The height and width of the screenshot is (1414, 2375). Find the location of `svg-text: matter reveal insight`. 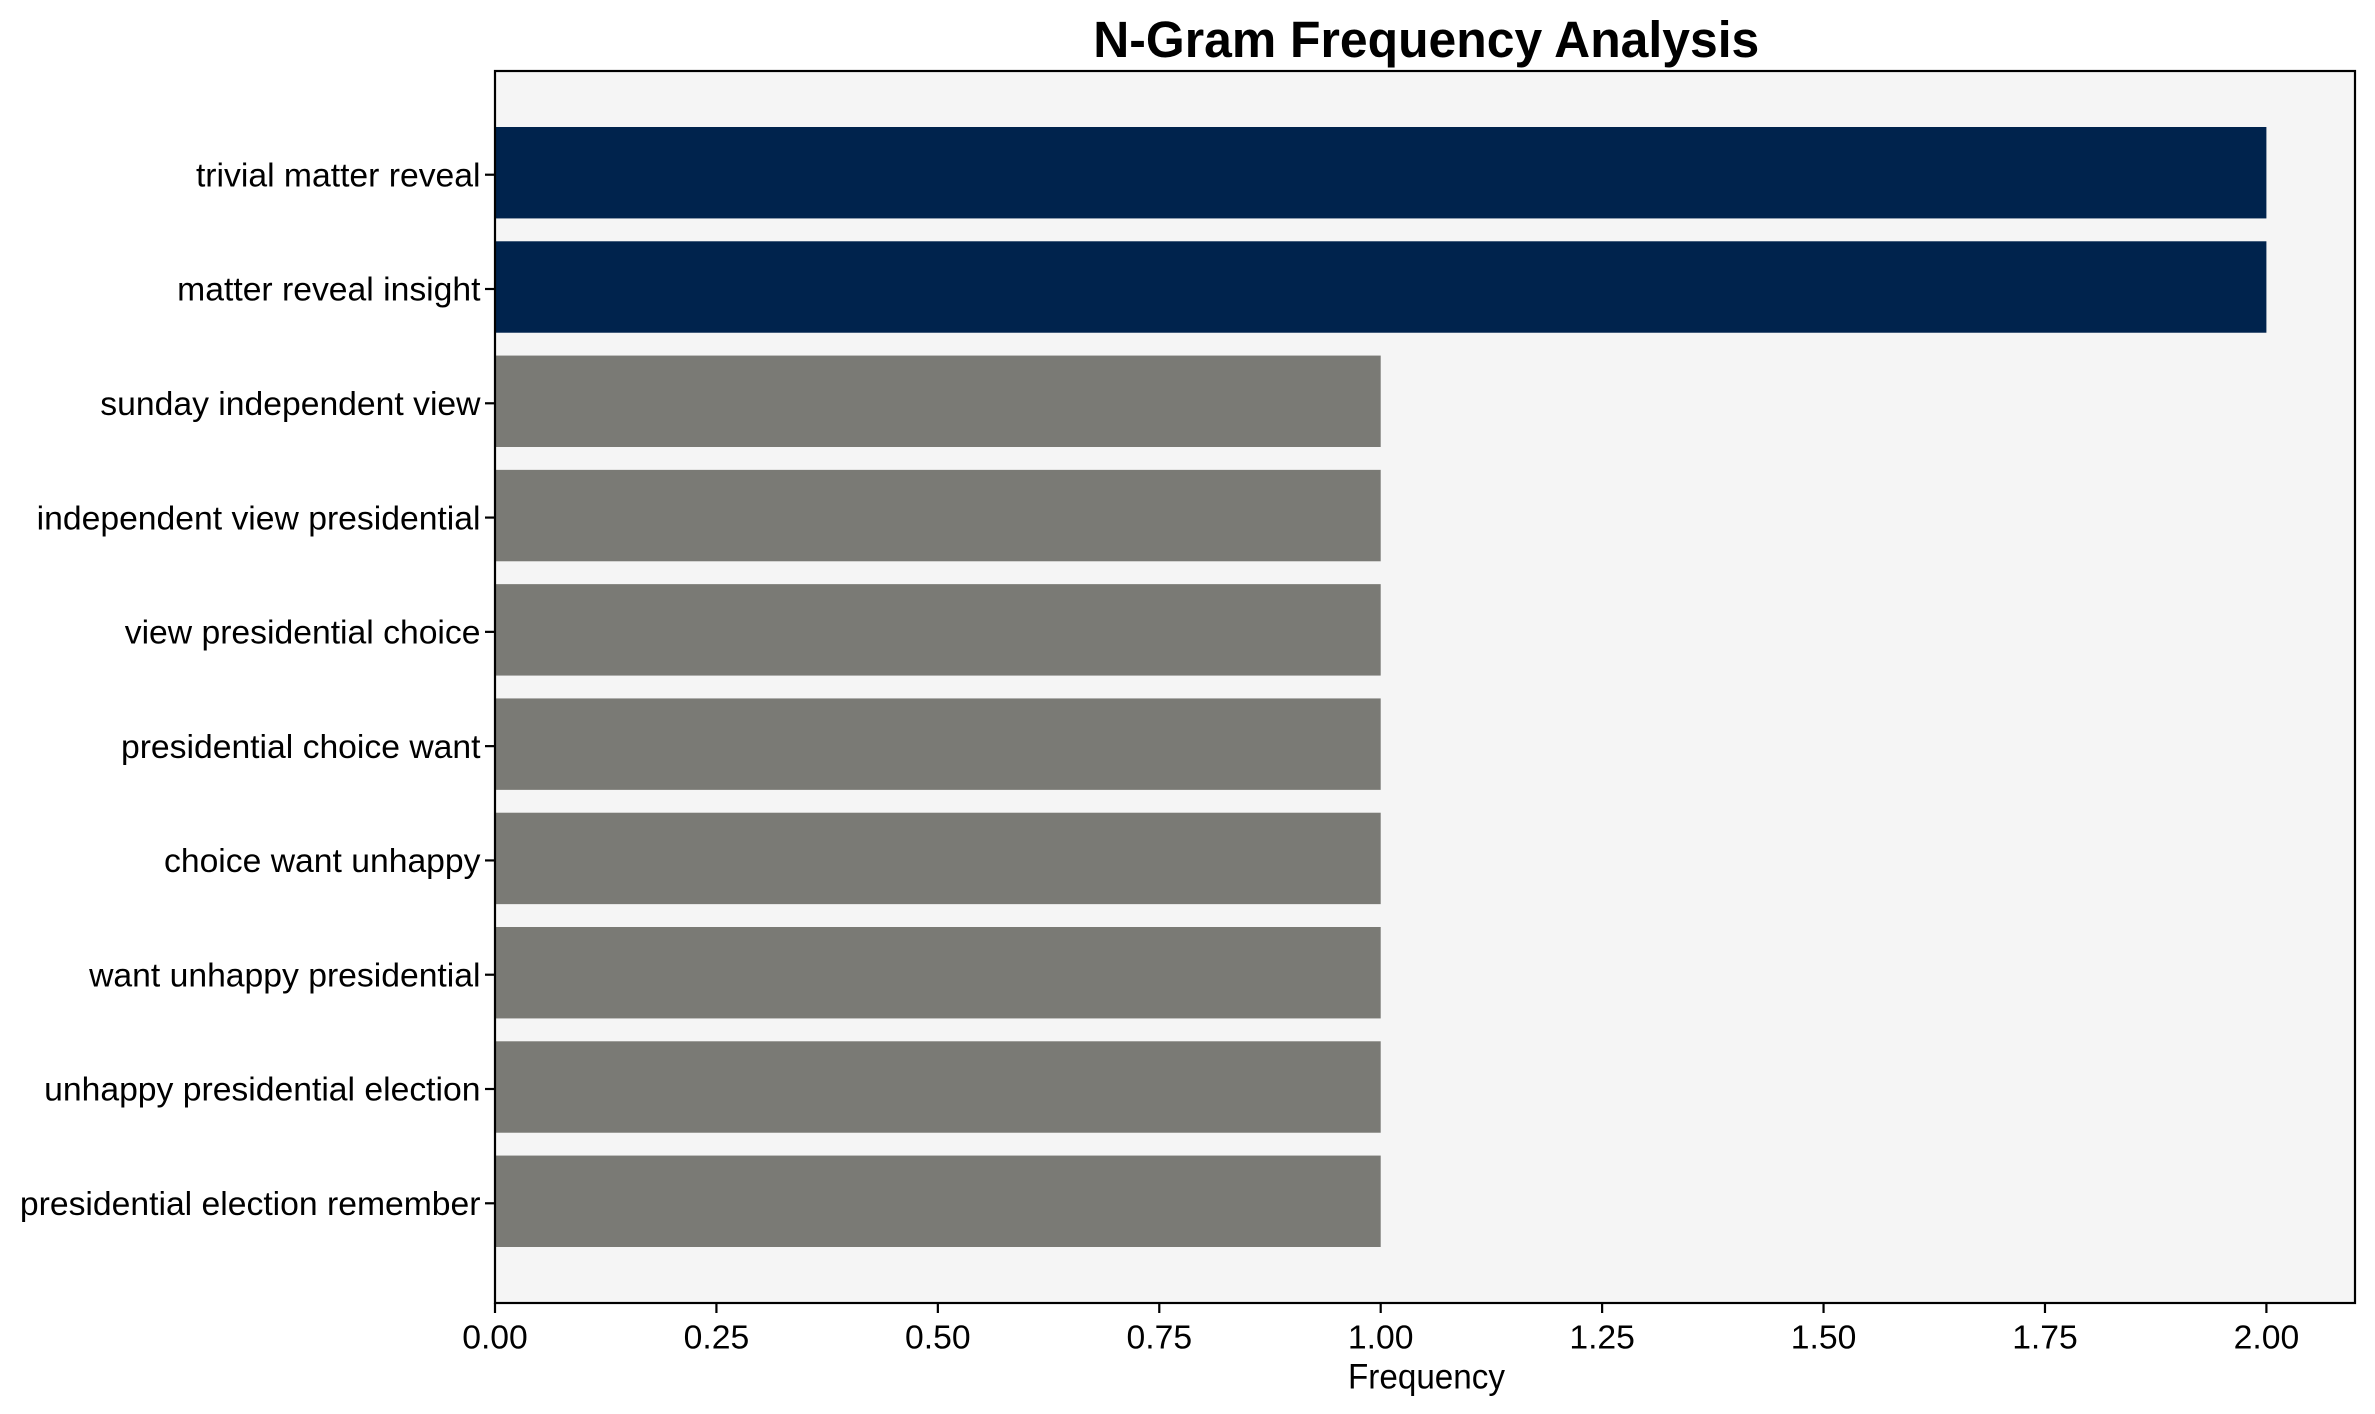

svg-text: matter reveal insight is located at coordinates (329, 290).